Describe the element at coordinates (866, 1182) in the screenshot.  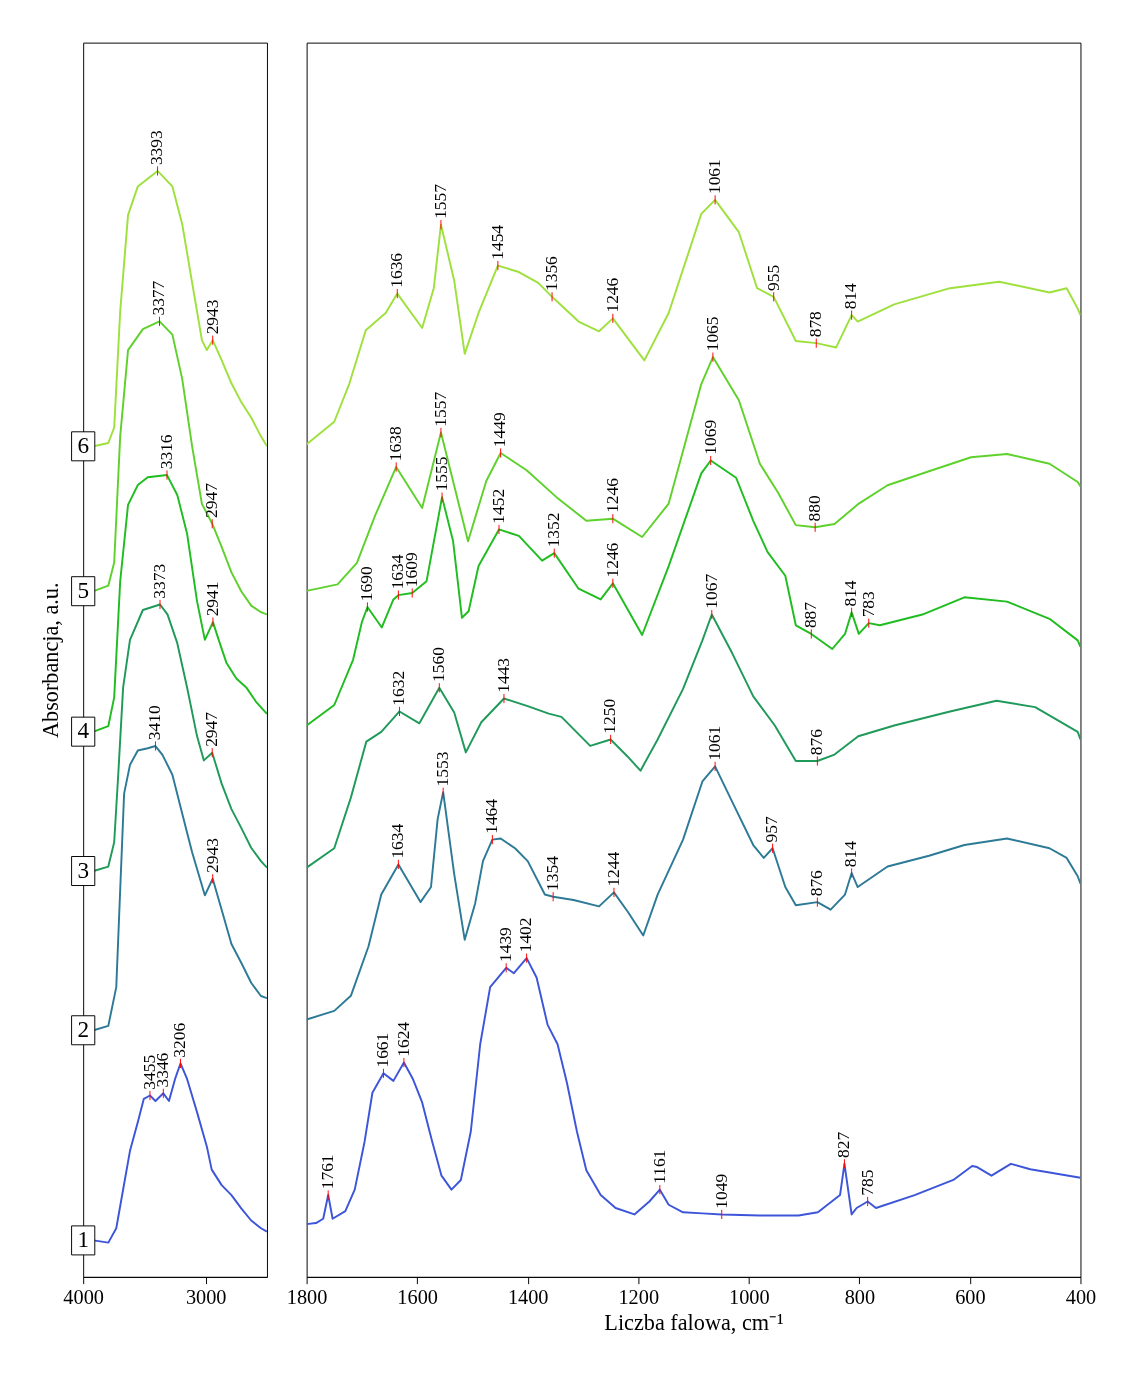
I see `annotation: 785` at that location.